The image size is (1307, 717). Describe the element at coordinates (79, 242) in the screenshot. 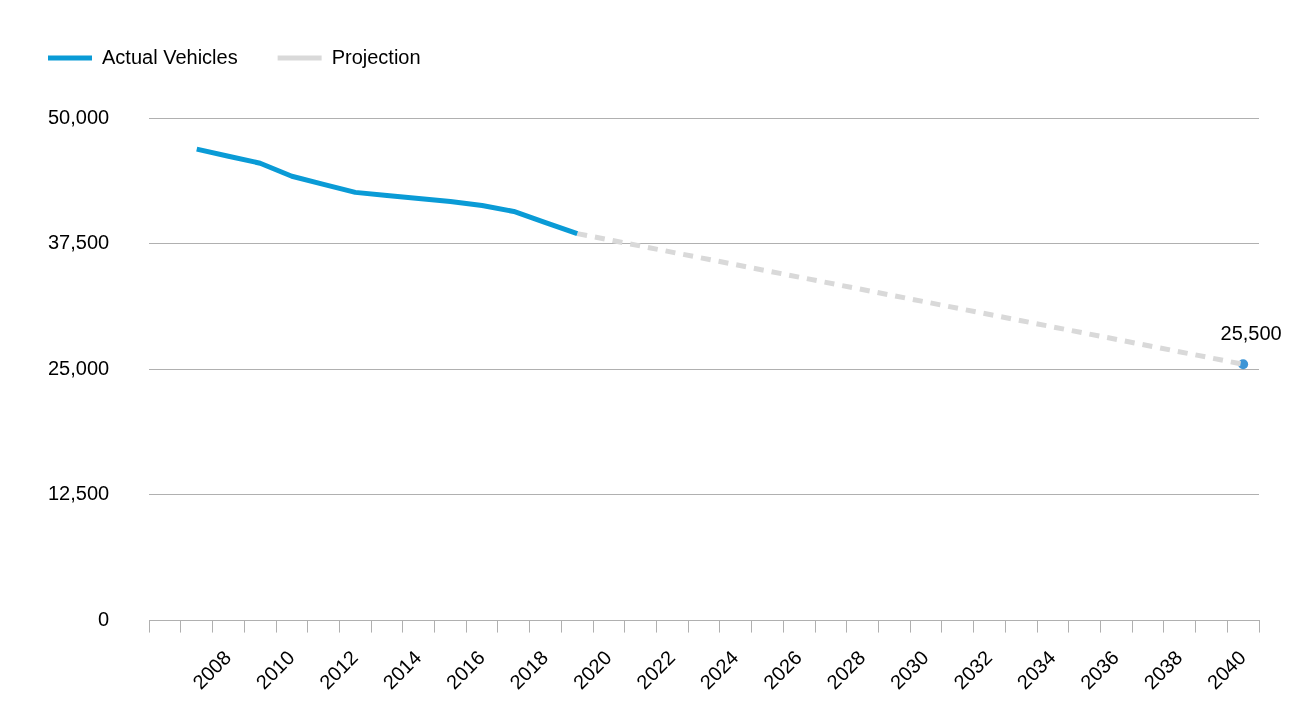

I see `y-tick-label: 37,500` at that location.